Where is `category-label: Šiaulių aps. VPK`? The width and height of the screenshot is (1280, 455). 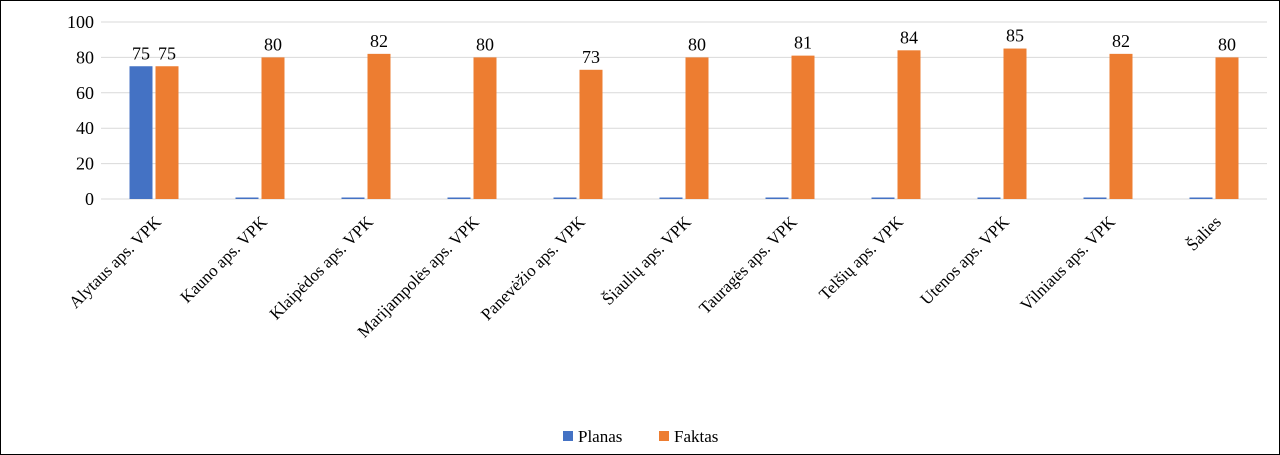
category-label: Šiaulių aps. VPK is located at coordinates (646, 260).